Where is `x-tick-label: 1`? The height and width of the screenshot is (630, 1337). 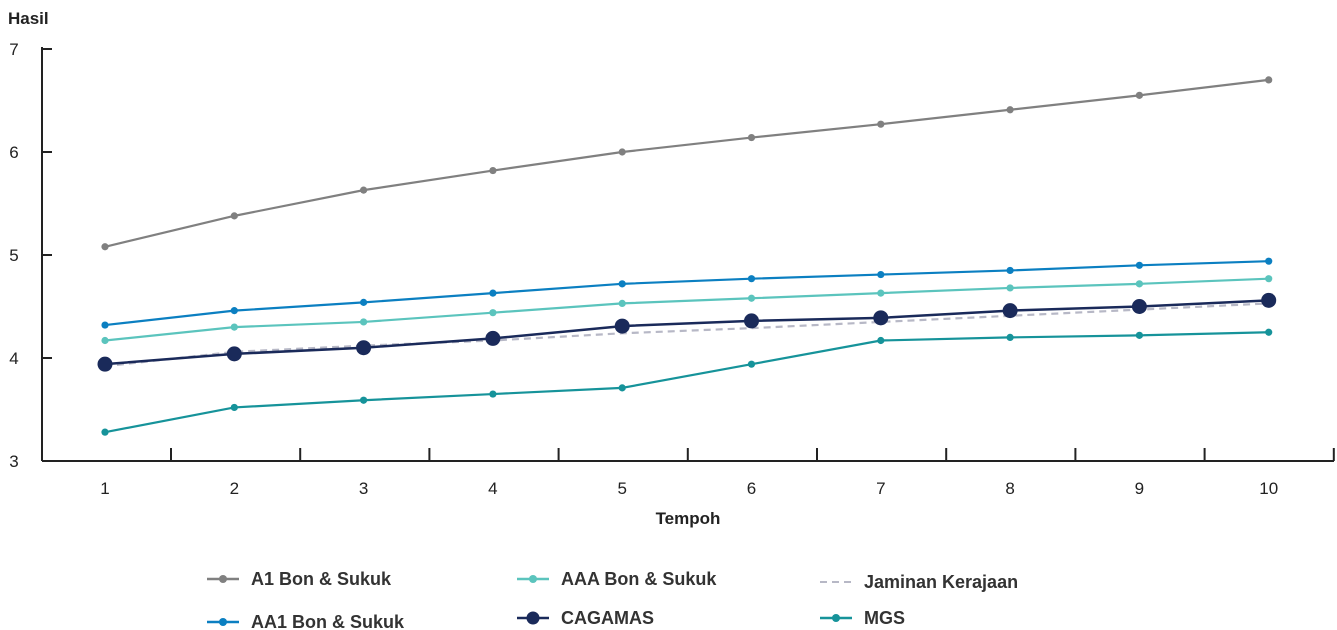 x-tick-label: 1 is located at coordinates (104, 488).